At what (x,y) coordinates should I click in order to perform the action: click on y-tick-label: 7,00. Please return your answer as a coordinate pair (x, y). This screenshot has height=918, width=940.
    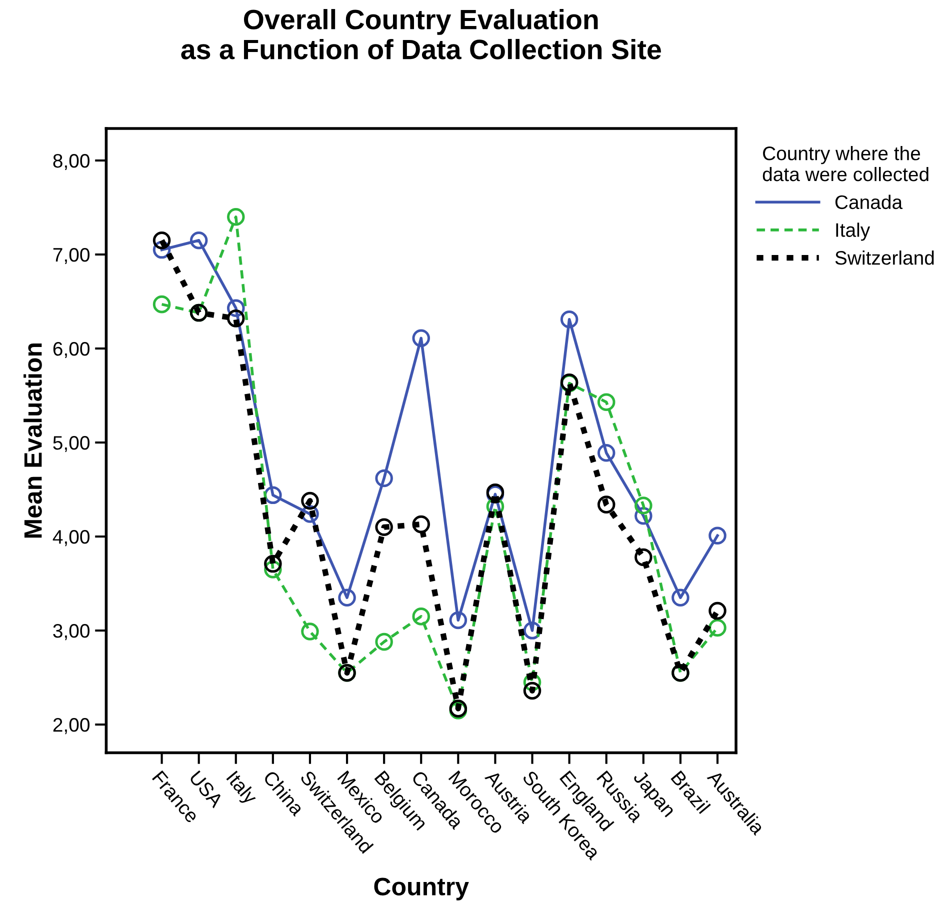
    Looking at the image, I should click on (71, 256).